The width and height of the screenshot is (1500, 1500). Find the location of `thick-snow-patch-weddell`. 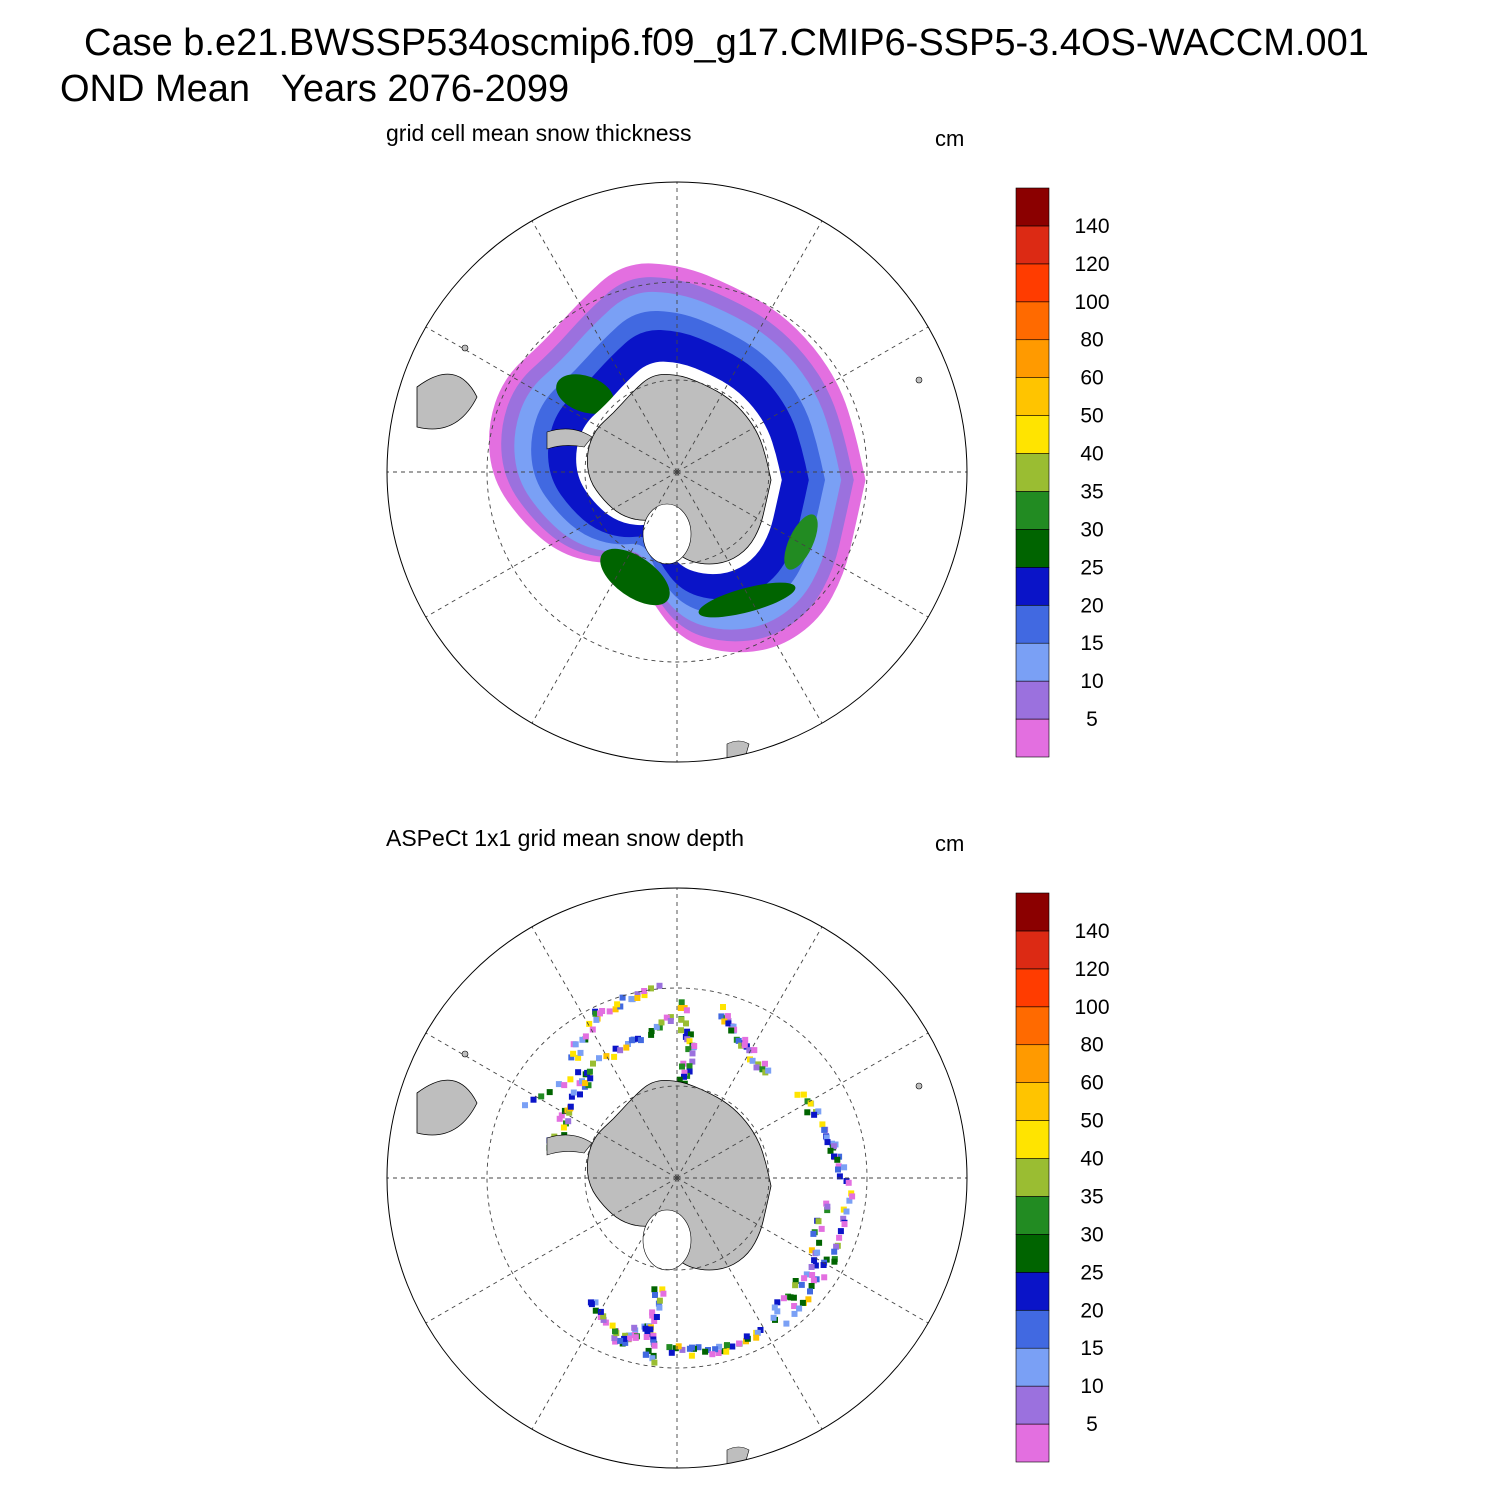

thick-snow-patch-weddell is located at coordinates (585, 394).